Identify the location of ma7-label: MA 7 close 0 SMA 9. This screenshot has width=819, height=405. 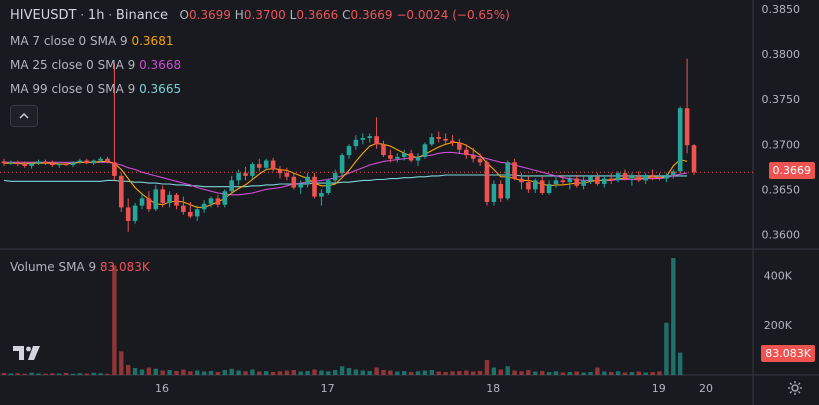
(69, 41).